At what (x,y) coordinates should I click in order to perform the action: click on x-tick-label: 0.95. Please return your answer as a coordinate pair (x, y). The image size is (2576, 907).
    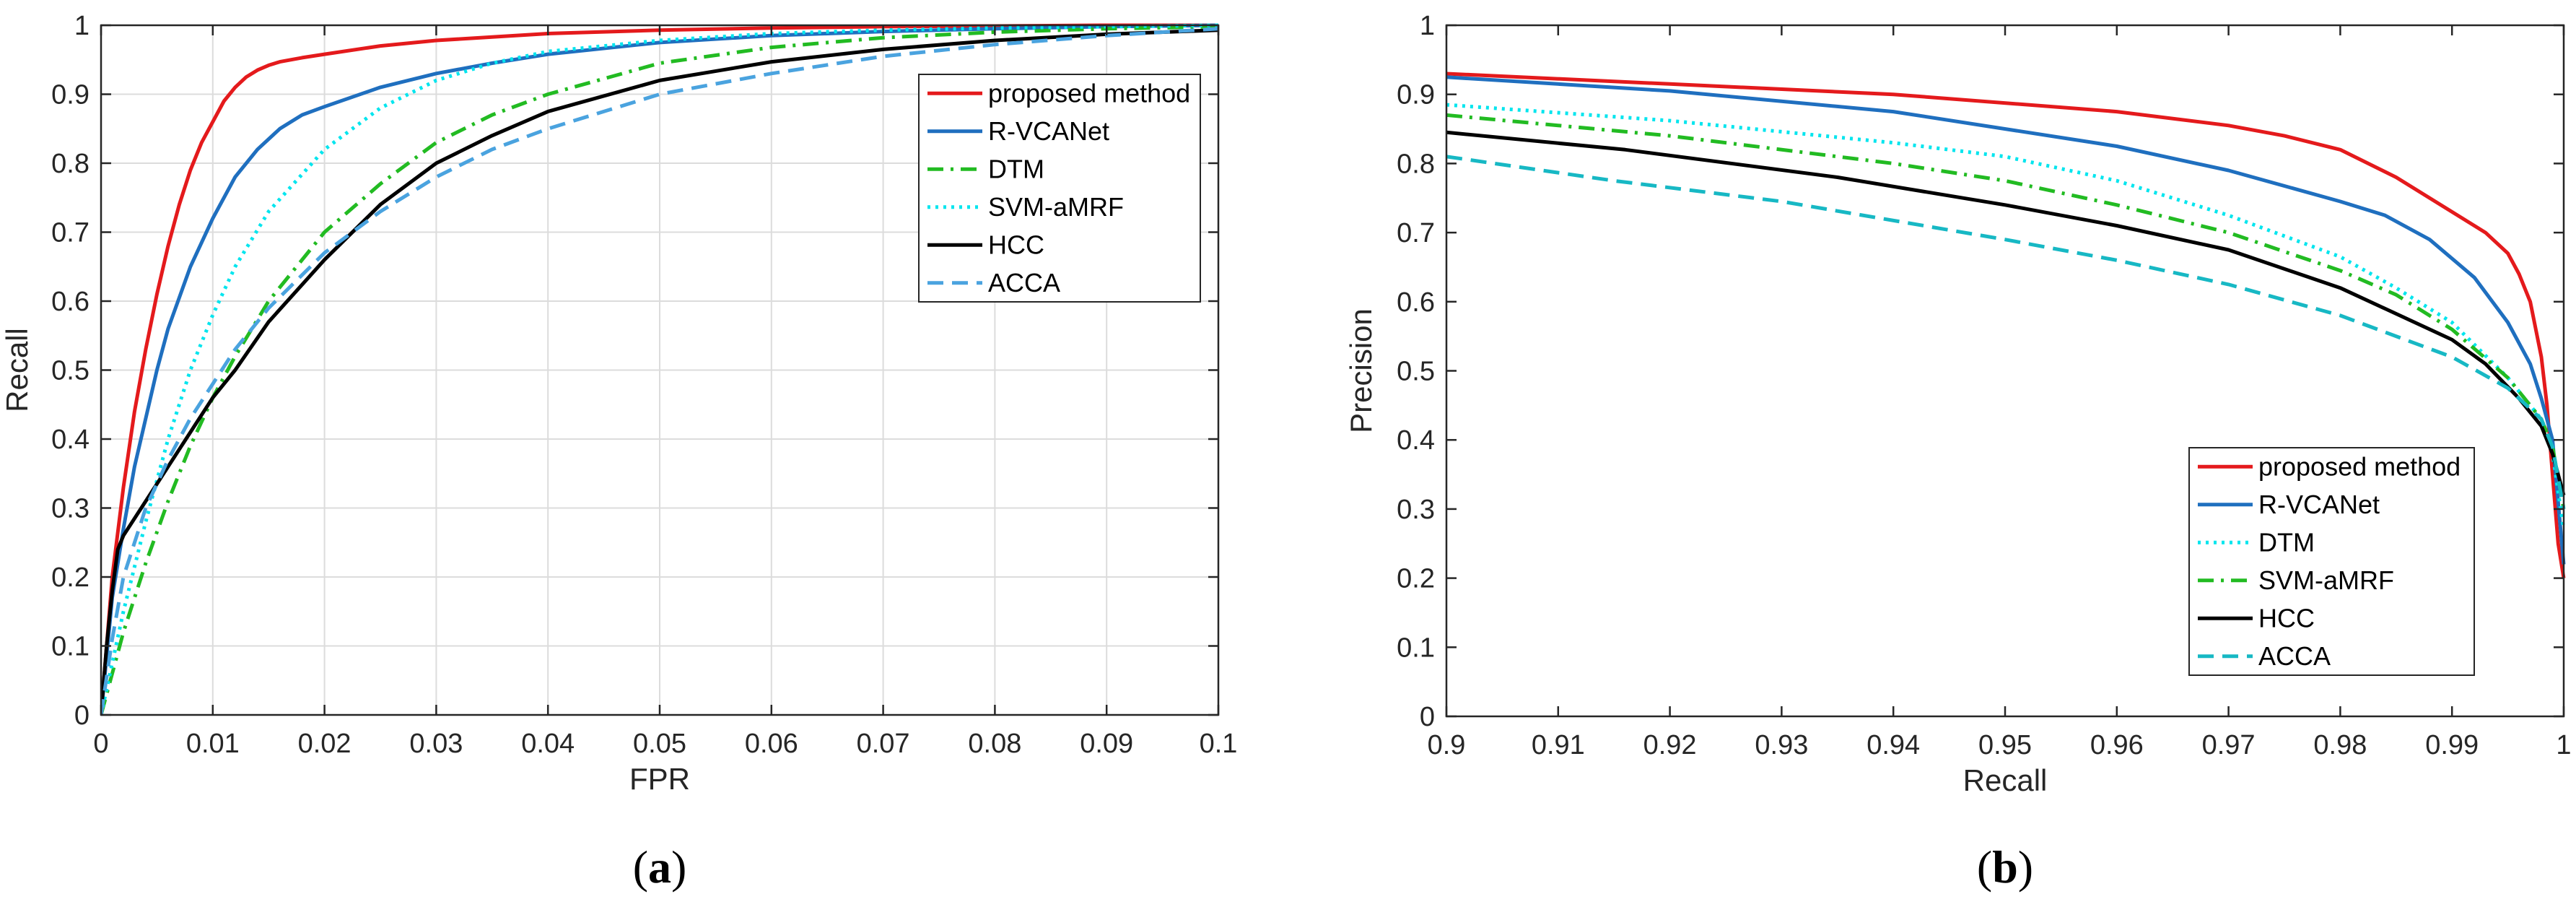
    Looking at the image, I should click on (2005, 745).